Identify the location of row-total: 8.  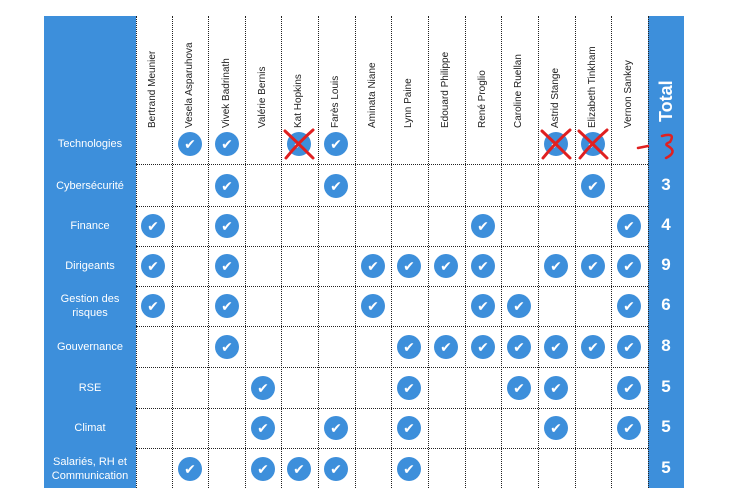
(666, 345).